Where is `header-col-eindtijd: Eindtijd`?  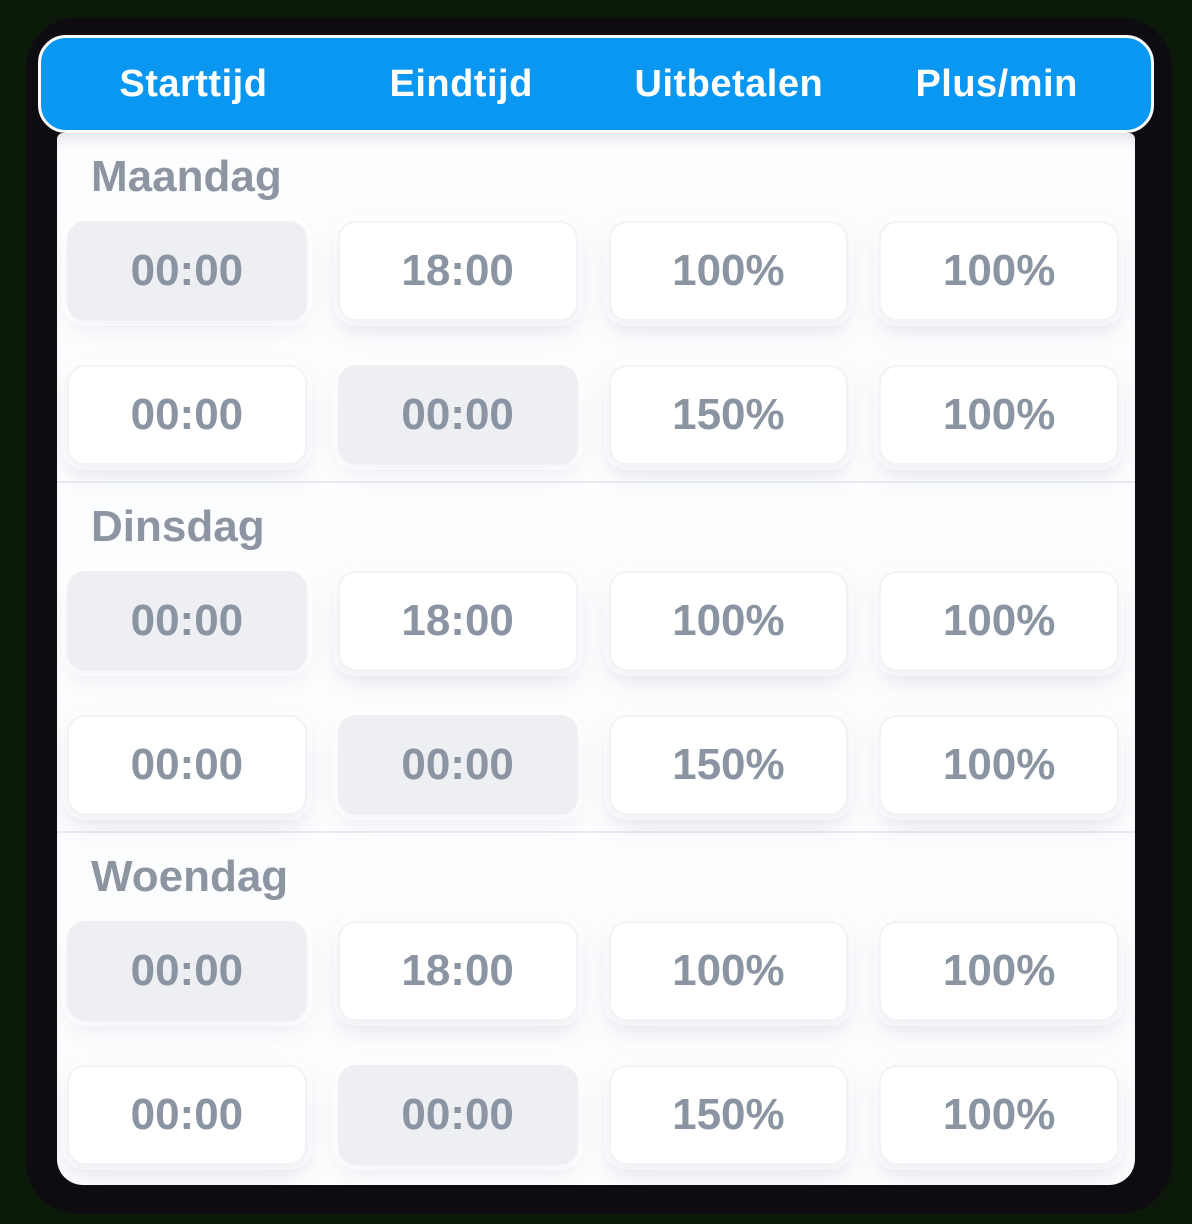
header-col-eindtijd: Eindtijd is located at coordinates (461, 83).